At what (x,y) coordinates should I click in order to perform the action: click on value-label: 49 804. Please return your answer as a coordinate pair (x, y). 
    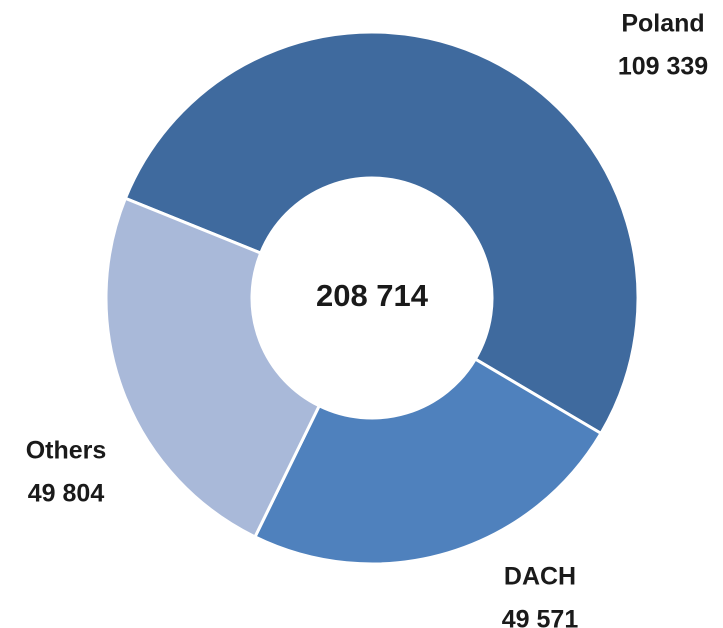
    Looking at the image, I should click on (66, 494).